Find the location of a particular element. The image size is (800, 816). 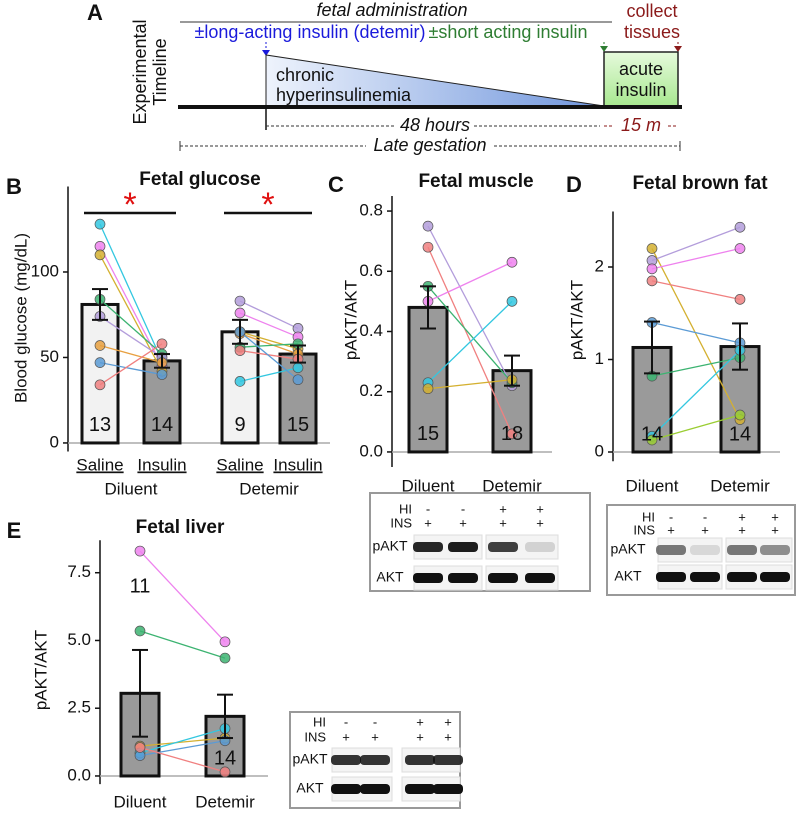

y-tick-label: 50 is located at coordinates (49, 356).